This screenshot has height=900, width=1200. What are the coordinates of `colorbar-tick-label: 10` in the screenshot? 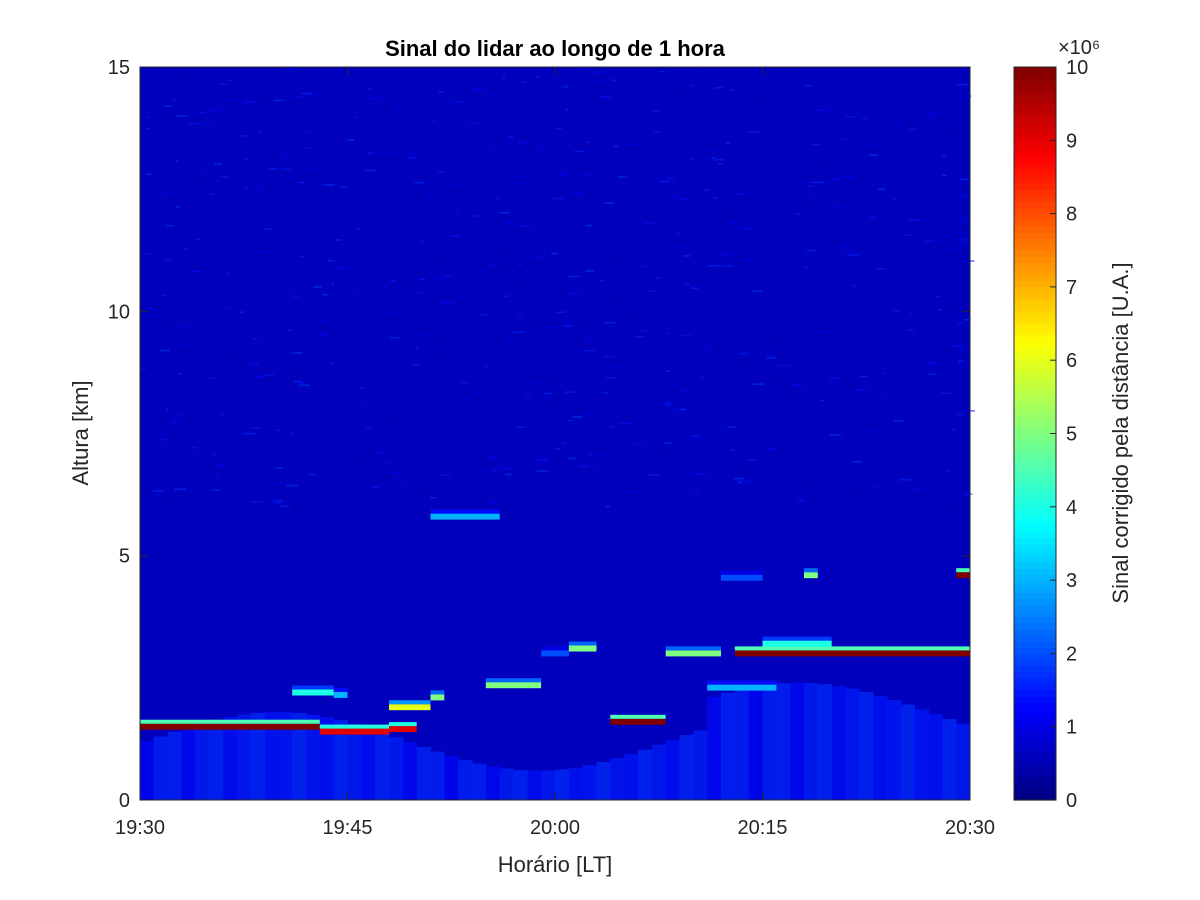 It's located at (1077, 68).